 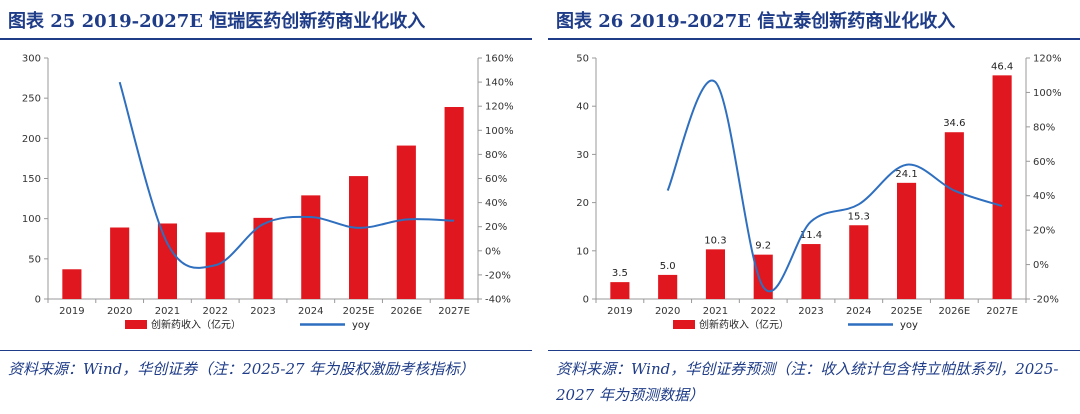 What do you see at coordinates (859, 216) in the screenshot?
I see `bar-data-label: 15.3` at bounding box center [859, 216].